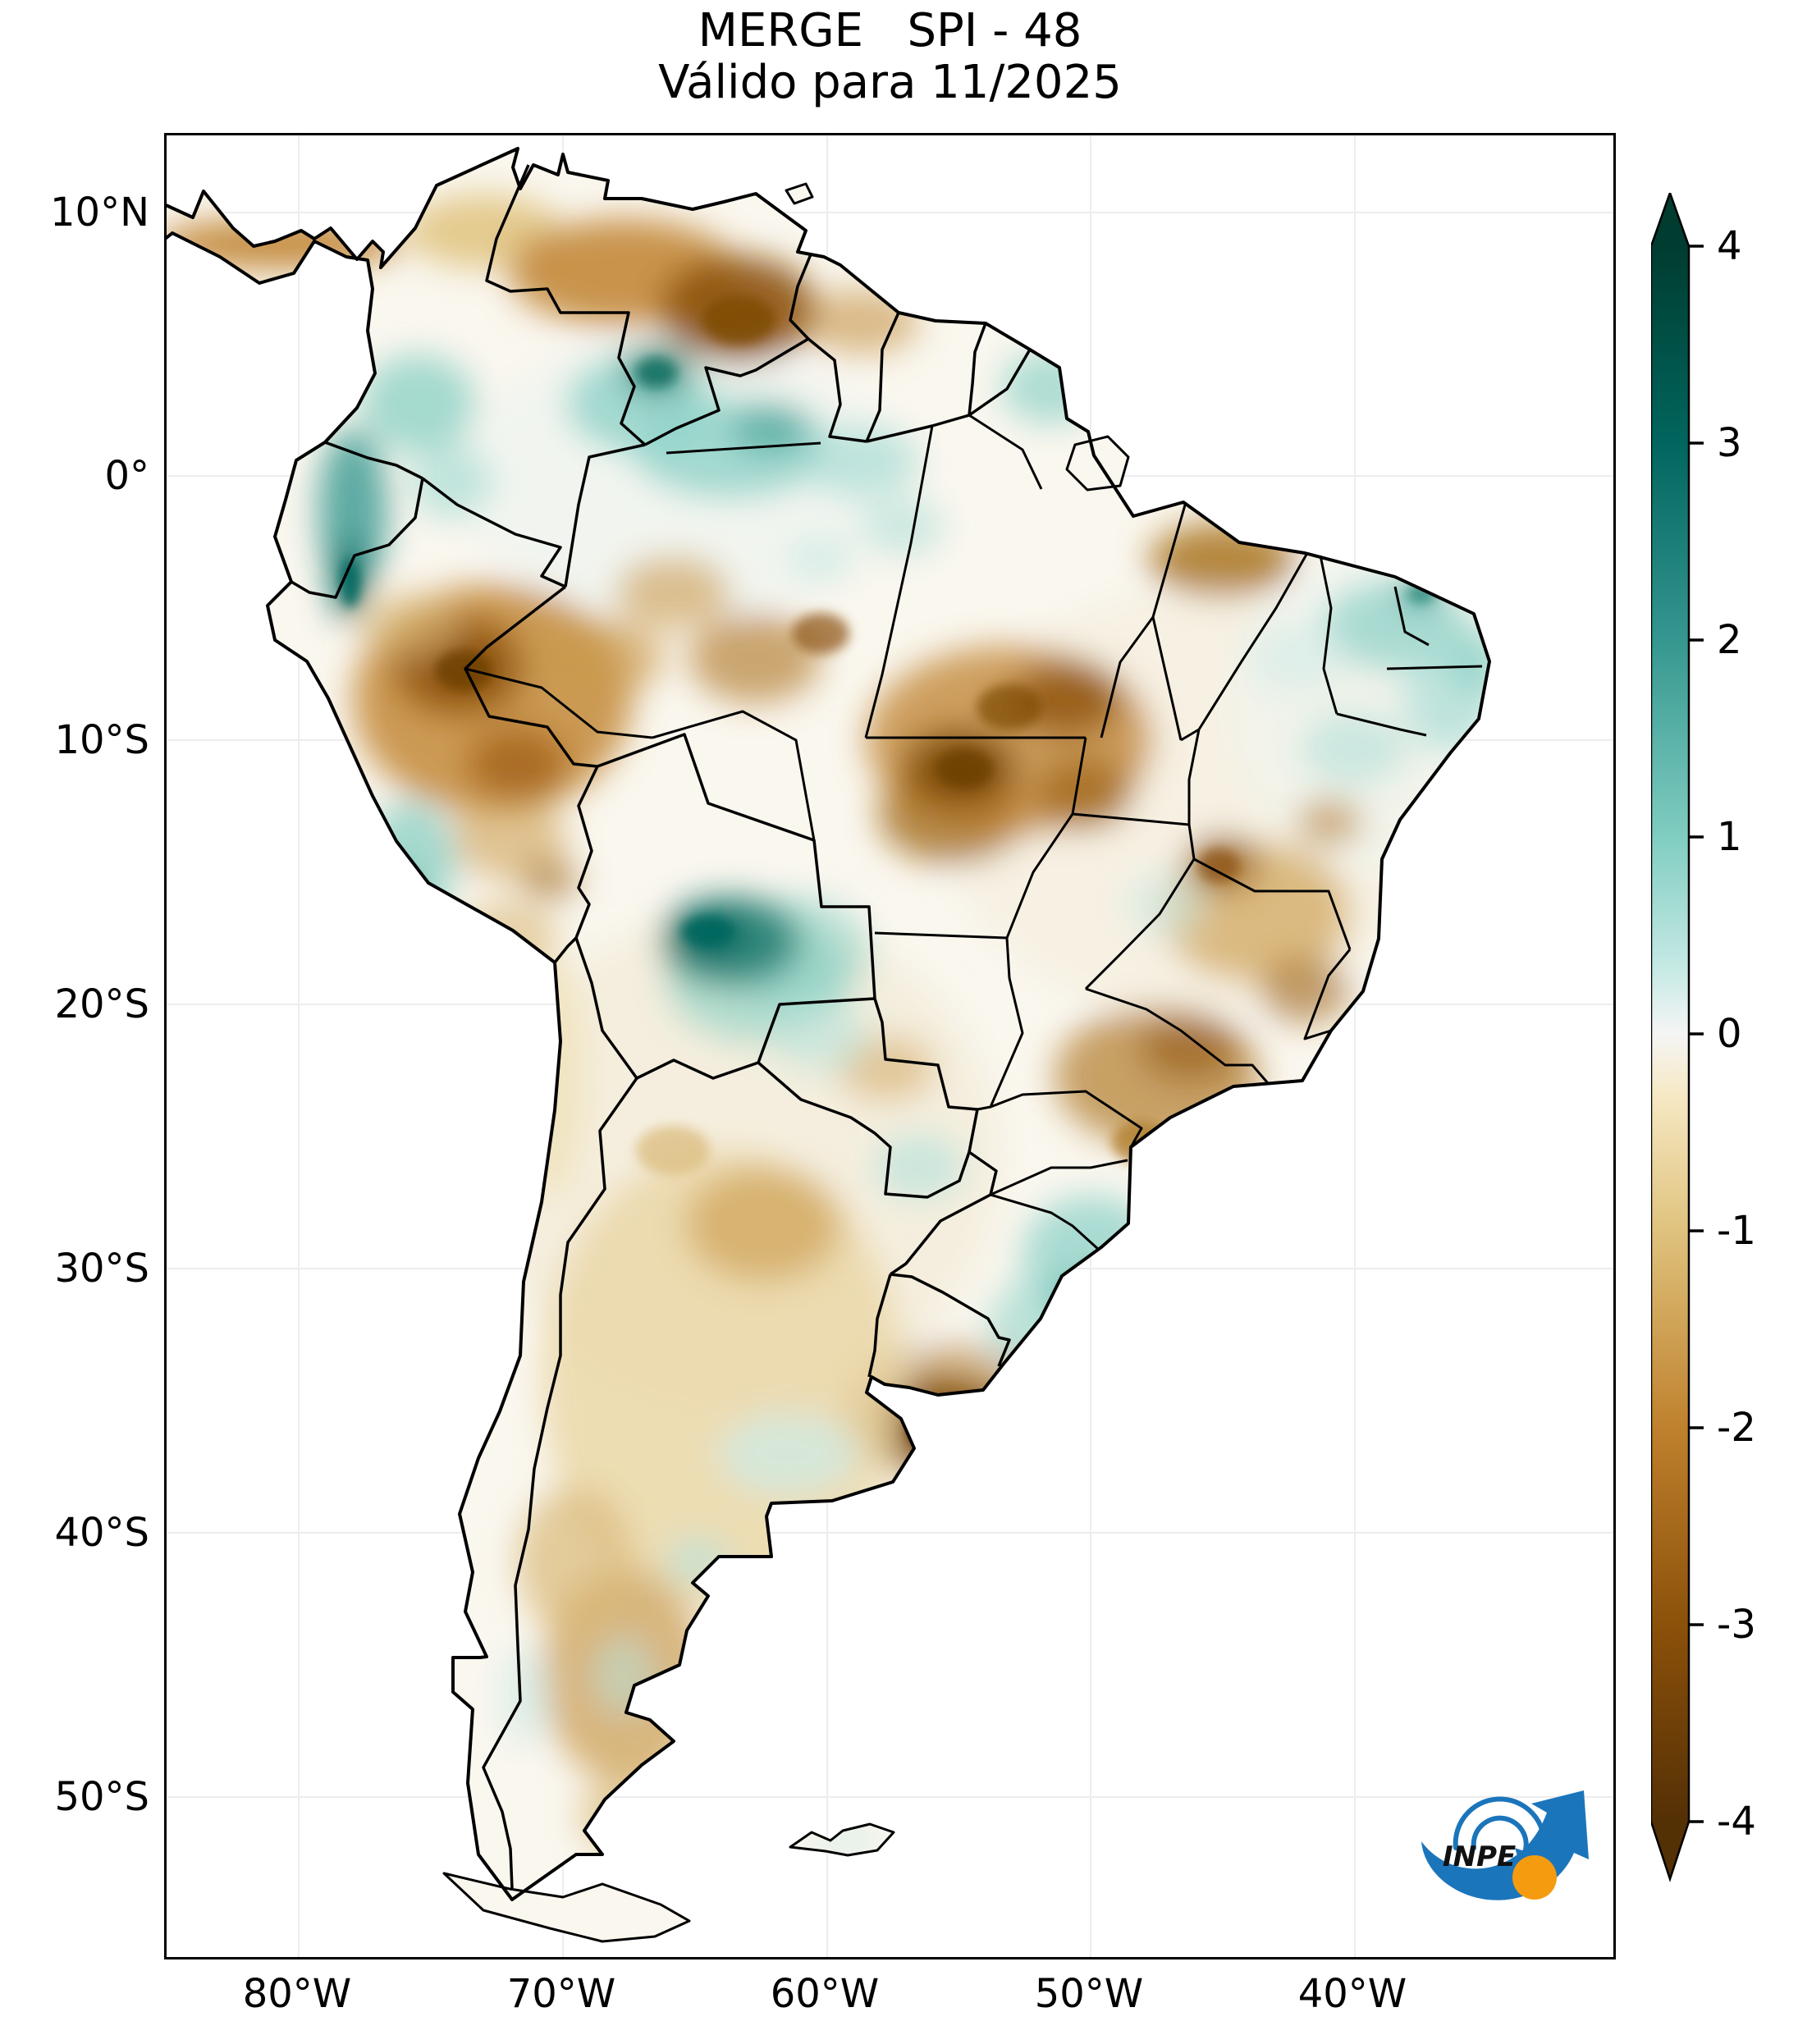  Describe the element at coordinates (1729, 246) in the screenshot. I see `cbar-label-4: 4` at that location.